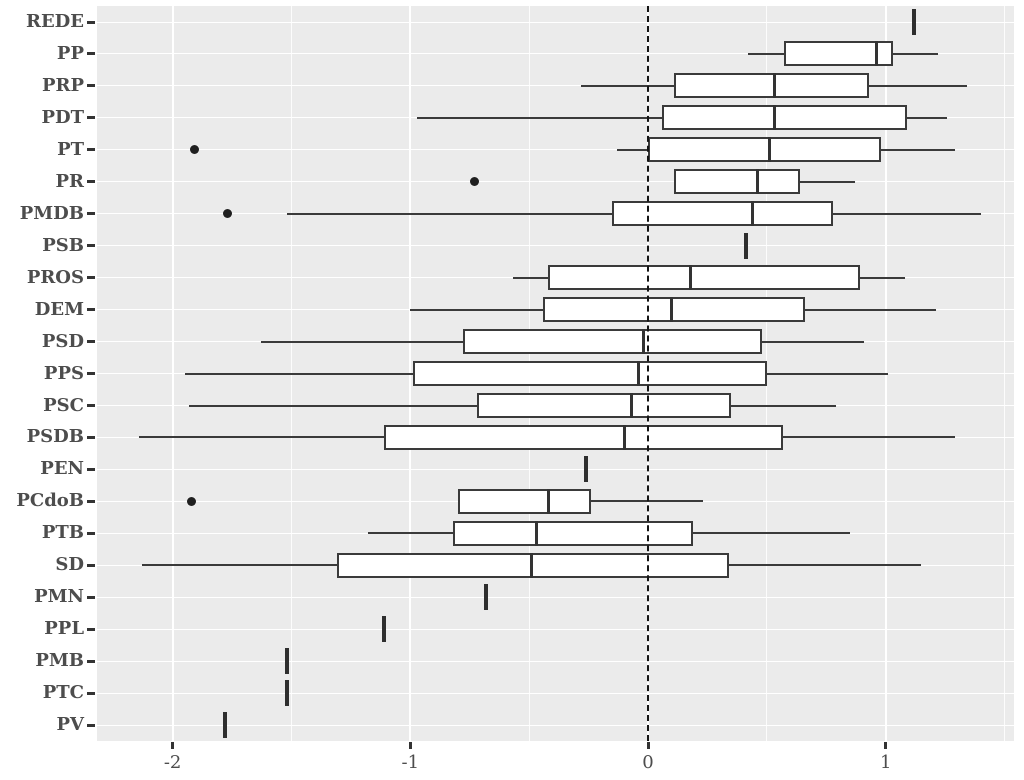 This screenshot has height=780, width=1024. What do you see at coordinates (410, 762) in the screenshot?
I see `x-axis-label: -1` at bounding box center [410, 762].